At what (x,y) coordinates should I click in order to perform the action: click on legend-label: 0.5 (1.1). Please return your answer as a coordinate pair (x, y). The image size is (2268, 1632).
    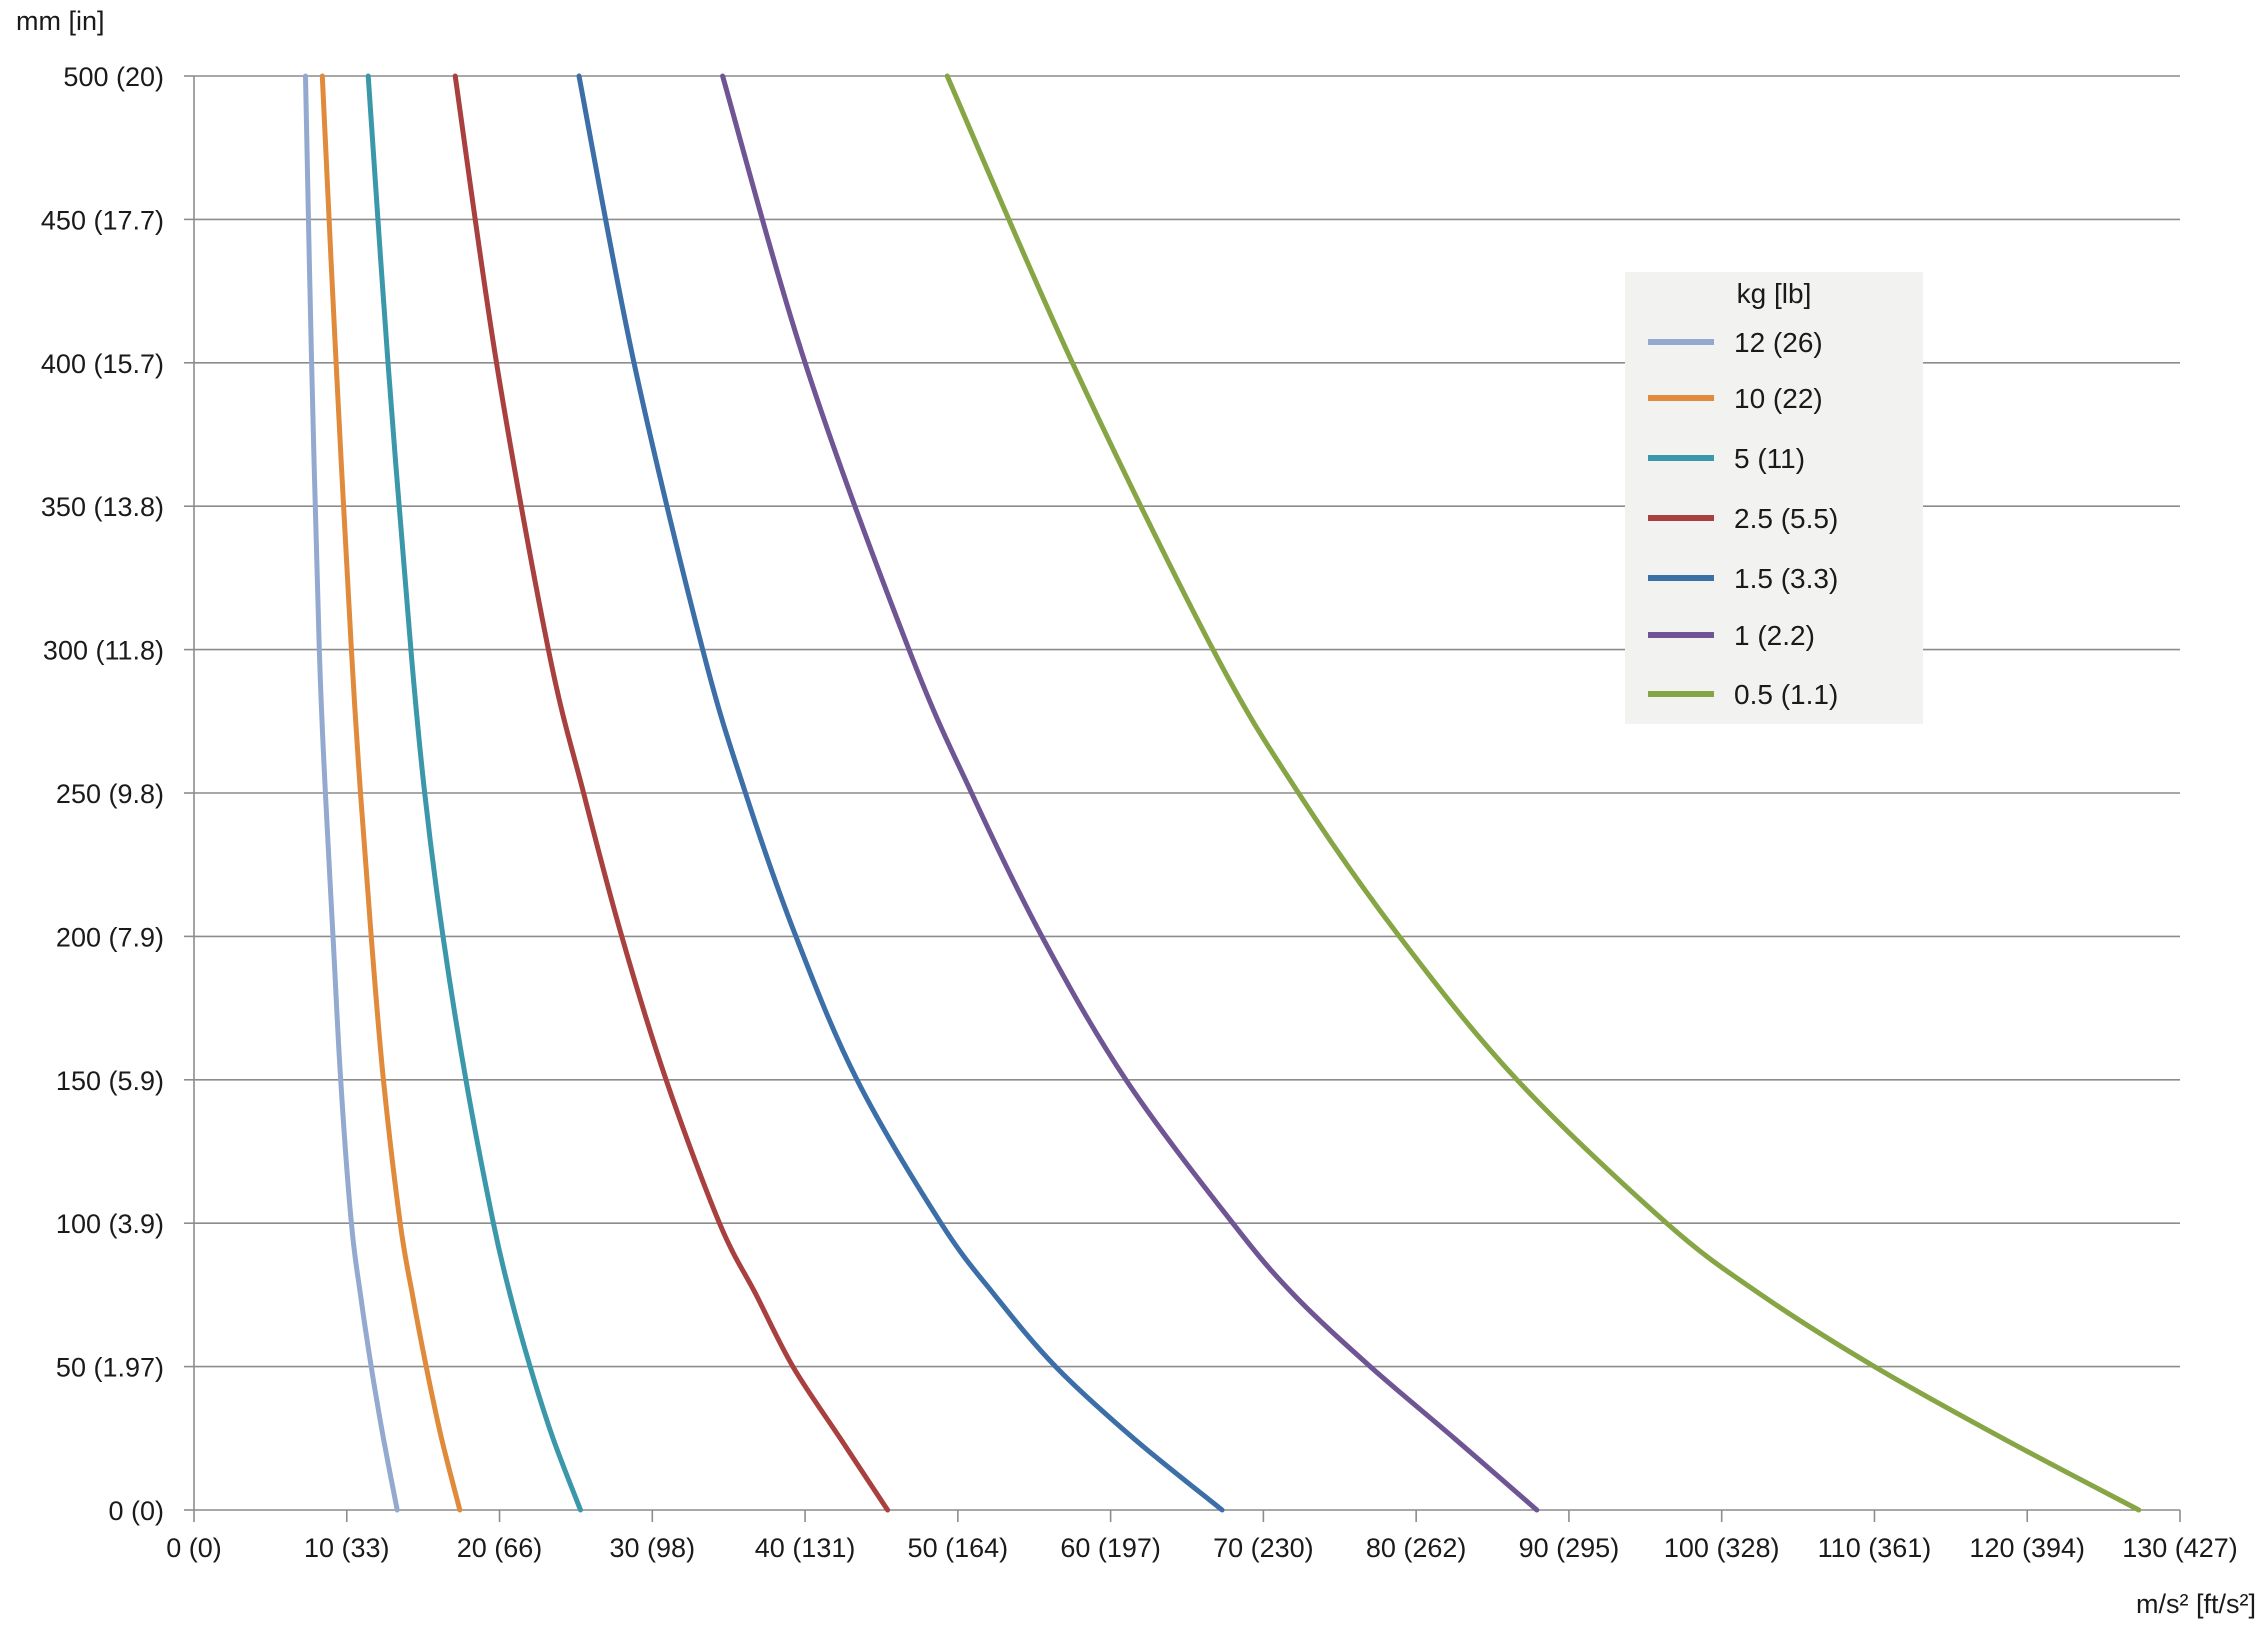
    Looking at the image, I should click on (1786, 694).